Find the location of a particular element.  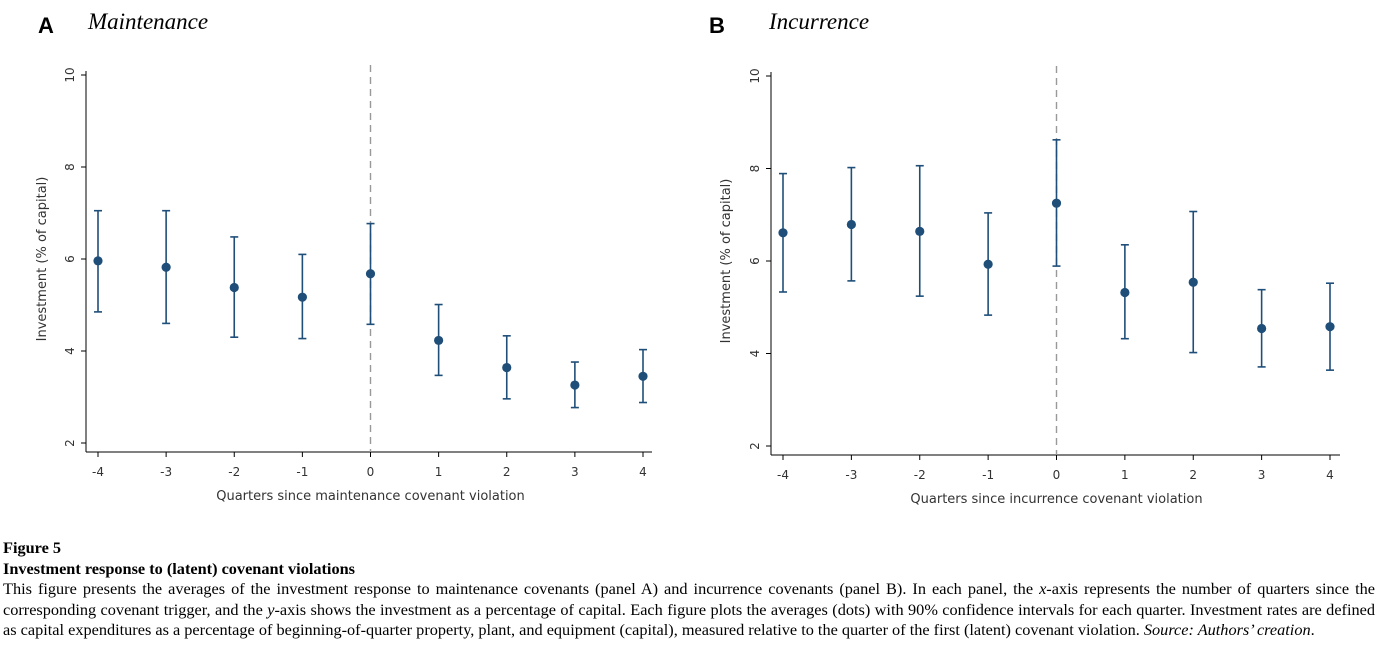

panel-letter: B is located at coordinates (717, 25).